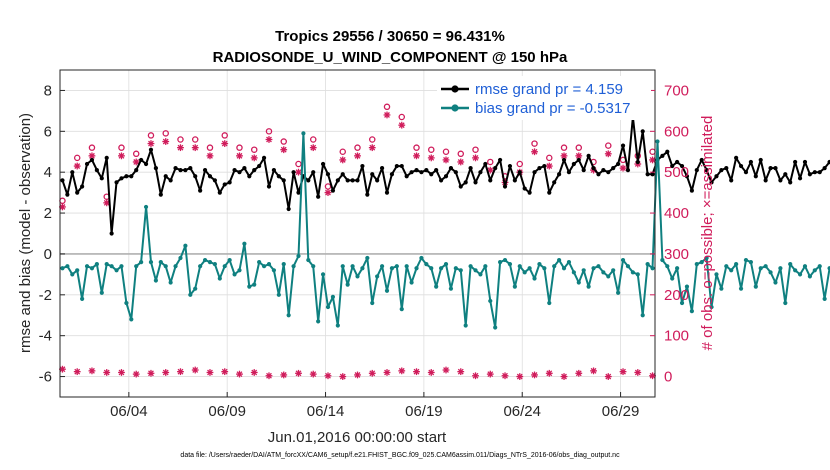 This screenshot has height=470, width=830. Describe the element at coordinates (52, 234) in the screenshot. I see `left-axis-ticks: -6 -4 -2 0 2 4 6 8` at that location.